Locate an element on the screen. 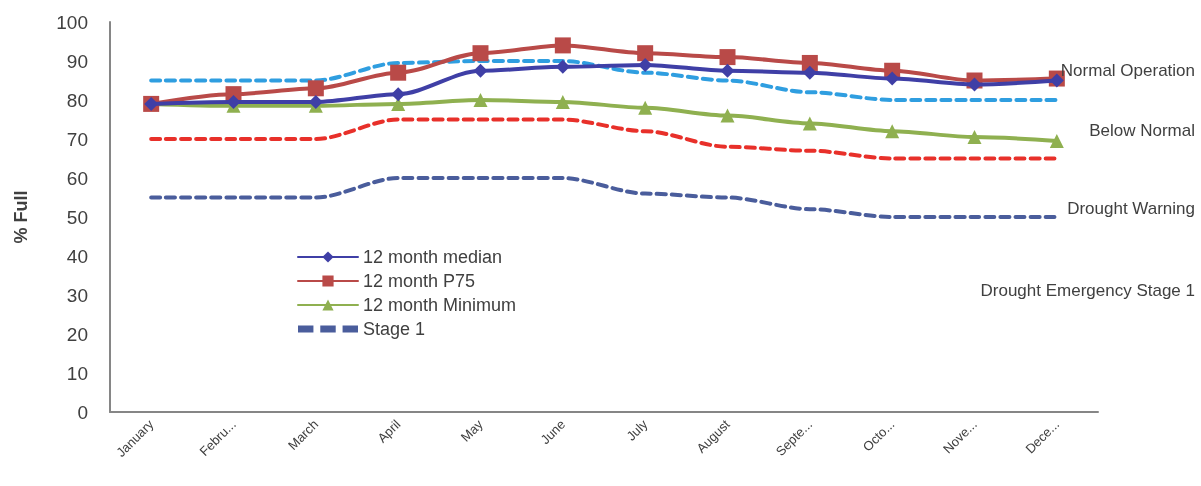 This screenshot has width=1201, height=486. y-tick-label: 30 is located at coordinates (77, 295).